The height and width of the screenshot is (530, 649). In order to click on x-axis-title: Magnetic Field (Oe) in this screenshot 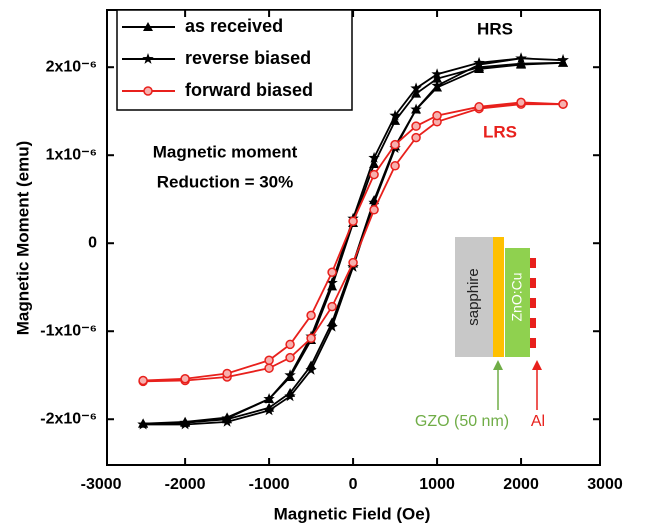, I will do `click(352, 513)`.